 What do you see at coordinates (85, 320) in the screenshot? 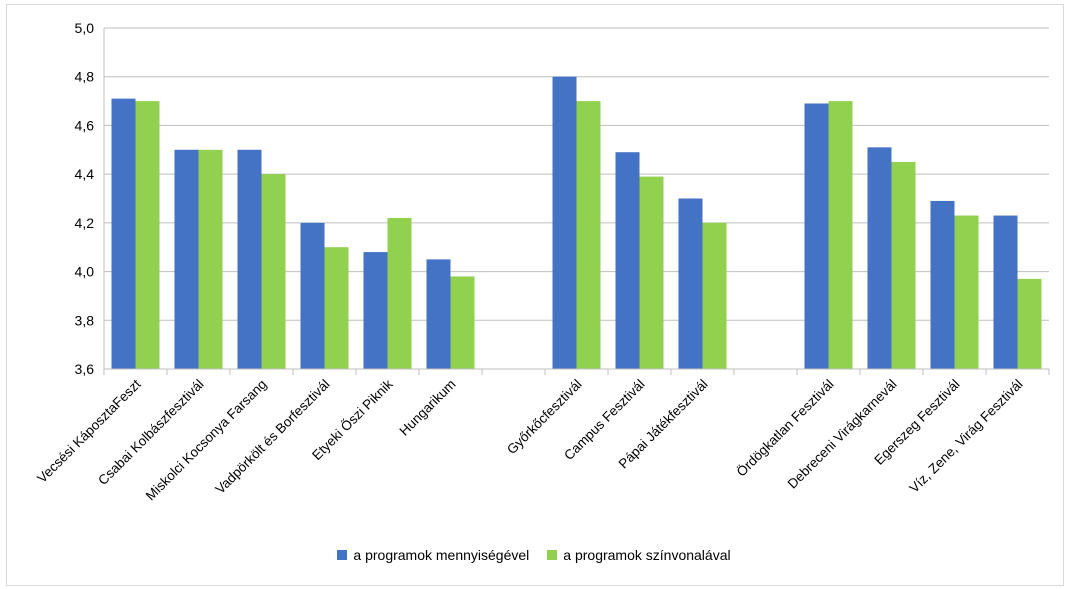
I see `y-tick-label: 3,8` at bounding box center [85, 320].